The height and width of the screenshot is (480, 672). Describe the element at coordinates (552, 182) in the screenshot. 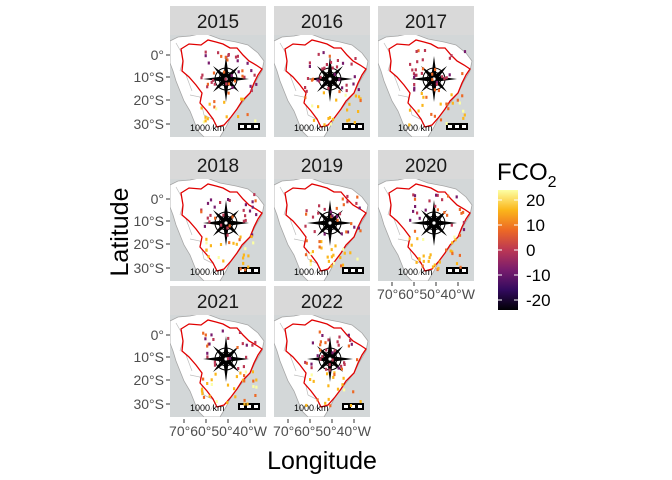

I see `legend-title-subscript: 2` at that location.